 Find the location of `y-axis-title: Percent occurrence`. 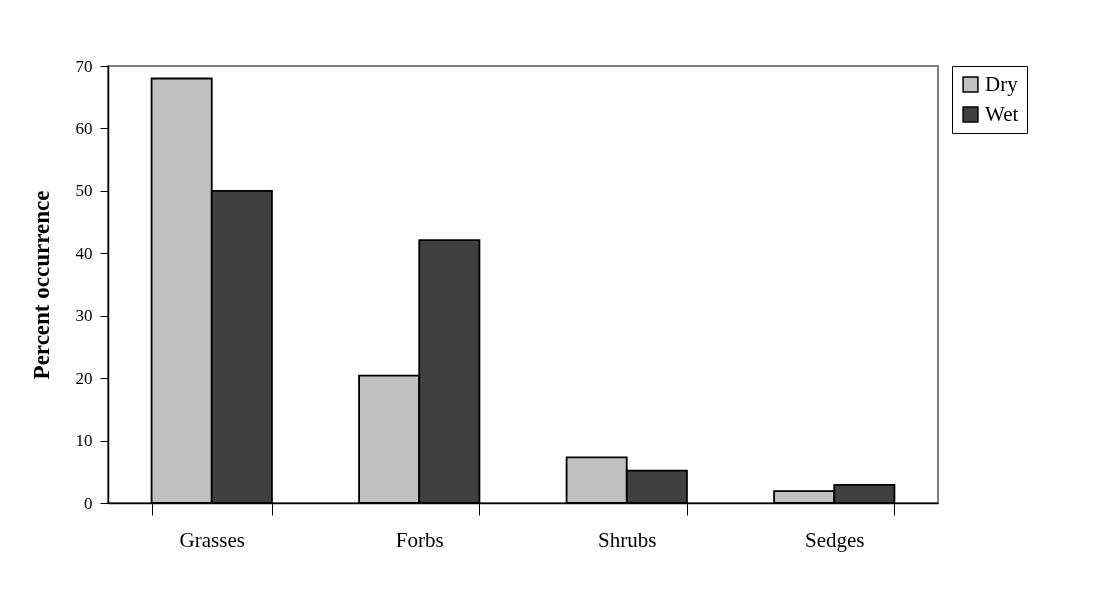

y-axis-title: Percent occurrence is located at coordinates (41, 285).